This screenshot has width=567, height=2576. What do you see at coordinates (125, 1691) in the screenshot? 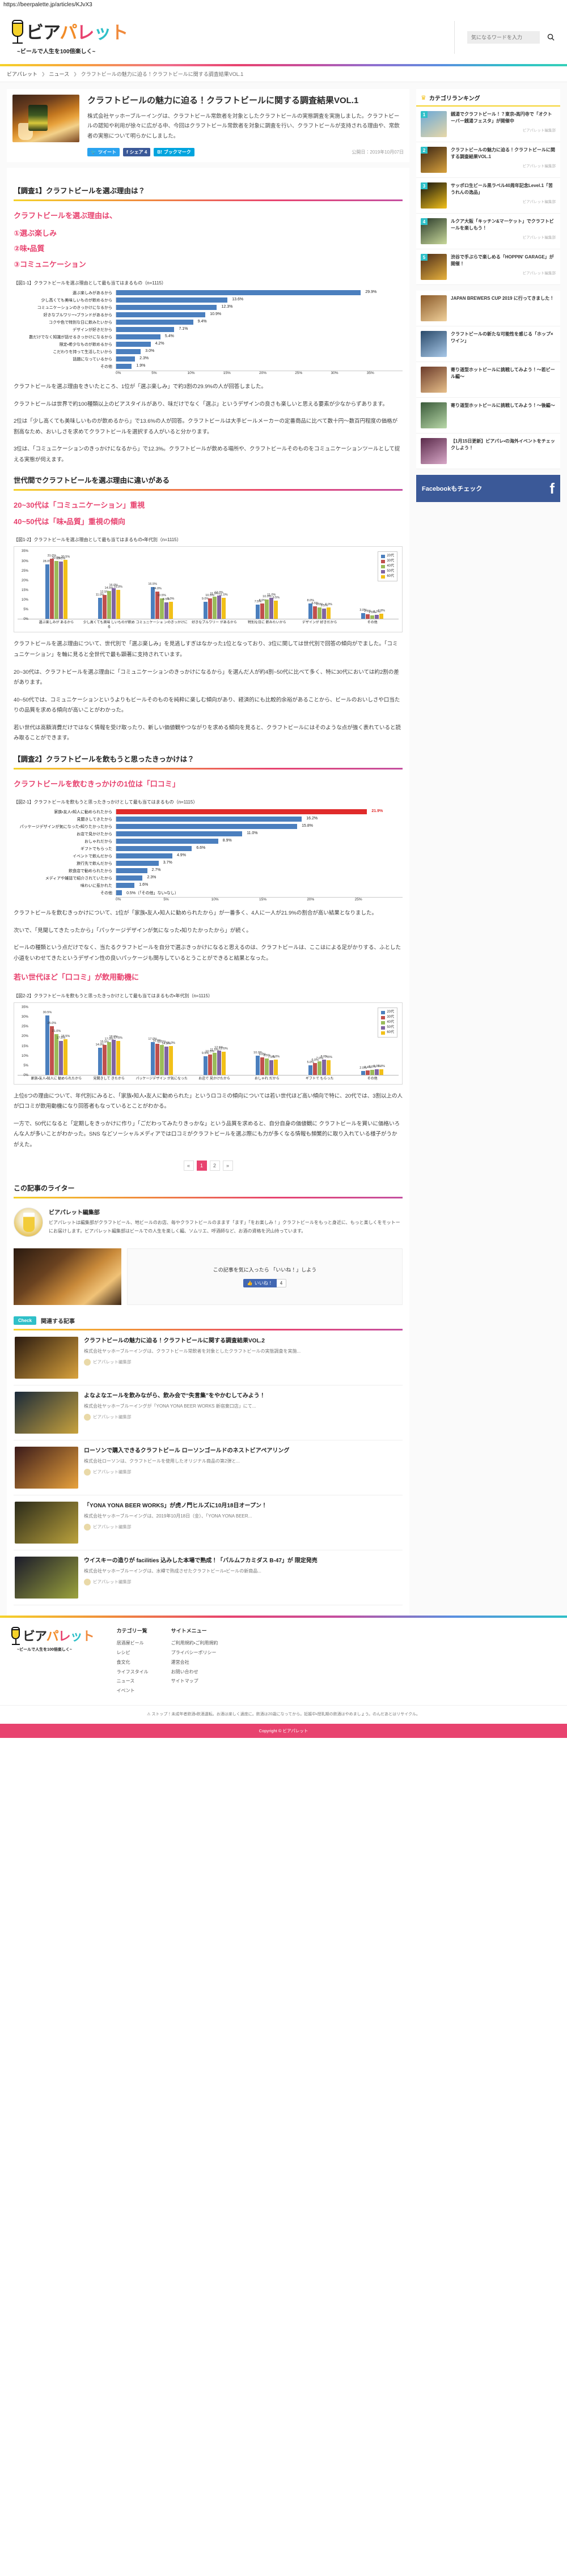
I see `footer-category-link: イベント` at bounding box center [125, 1691].